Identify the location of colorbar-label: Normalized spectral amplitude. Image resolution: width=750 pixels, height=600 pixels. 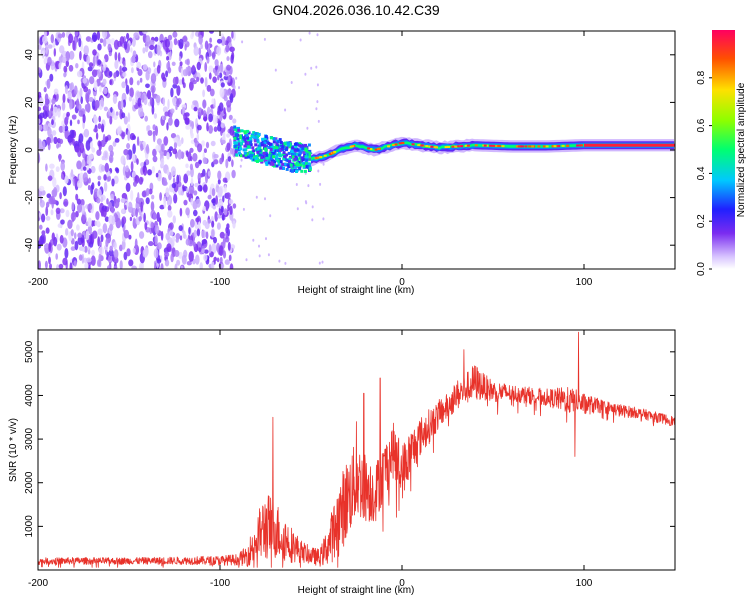
(741, 149).